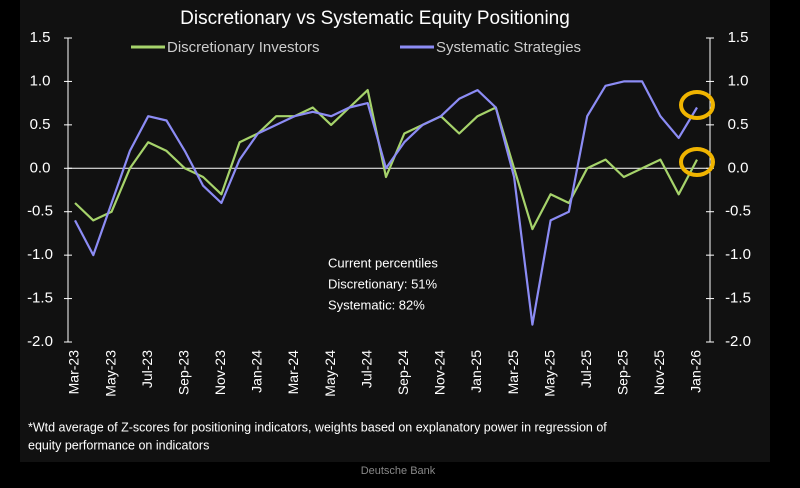 This screenshot has height=488, width=800. Describe the element at coordinates (293, 372) in the screenshot. I see `x-tick-label: Mar-24` at that location.